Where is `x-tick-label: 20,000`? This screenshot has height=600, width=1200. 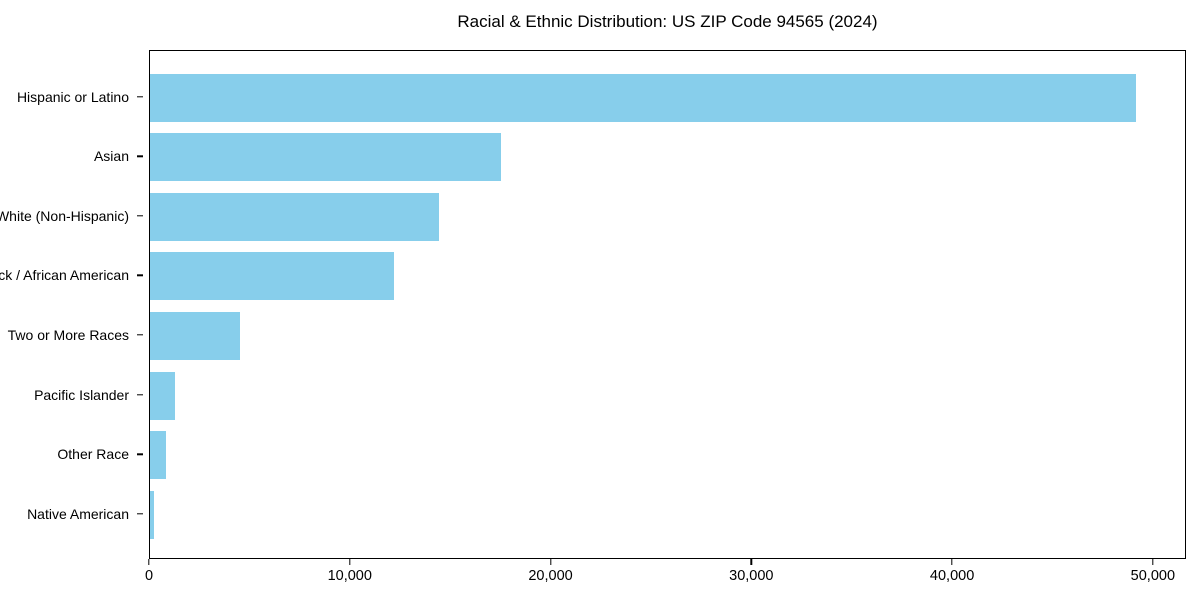
x-tick-label: 20,000 is located at coordinates (550, 576).